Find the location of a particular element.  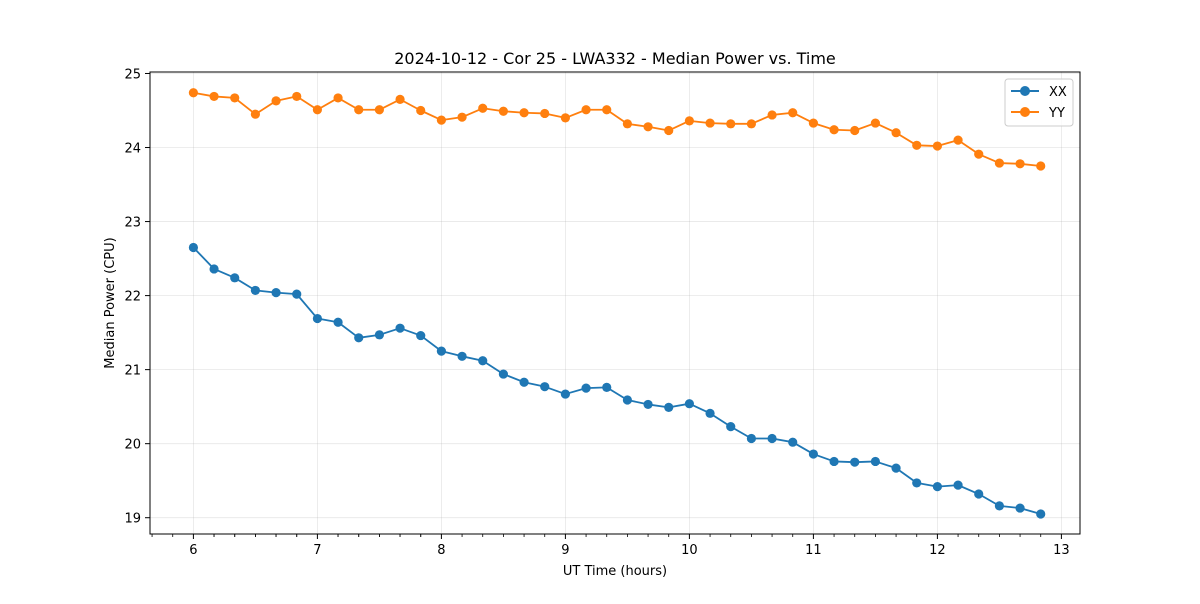

x-tick-label: 11 is located at coordinates (813, 550).